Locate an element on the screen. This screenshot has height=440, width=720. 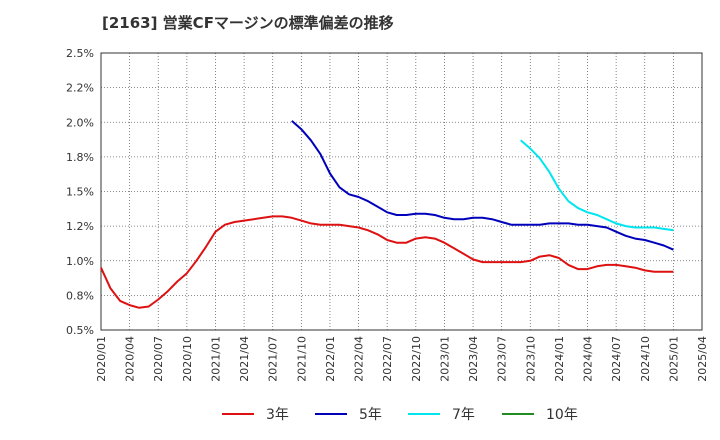
legend-label: 7年 is located at coordinates (463, 415).